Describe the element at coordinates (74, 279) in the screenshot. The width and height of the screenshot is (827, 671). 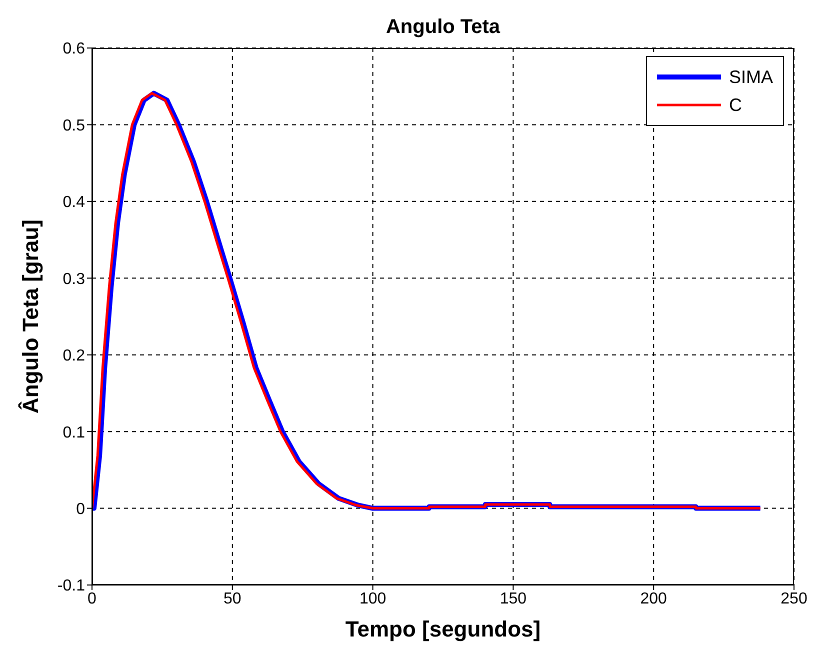
I see `y-tick-label: 0.3` at that location.